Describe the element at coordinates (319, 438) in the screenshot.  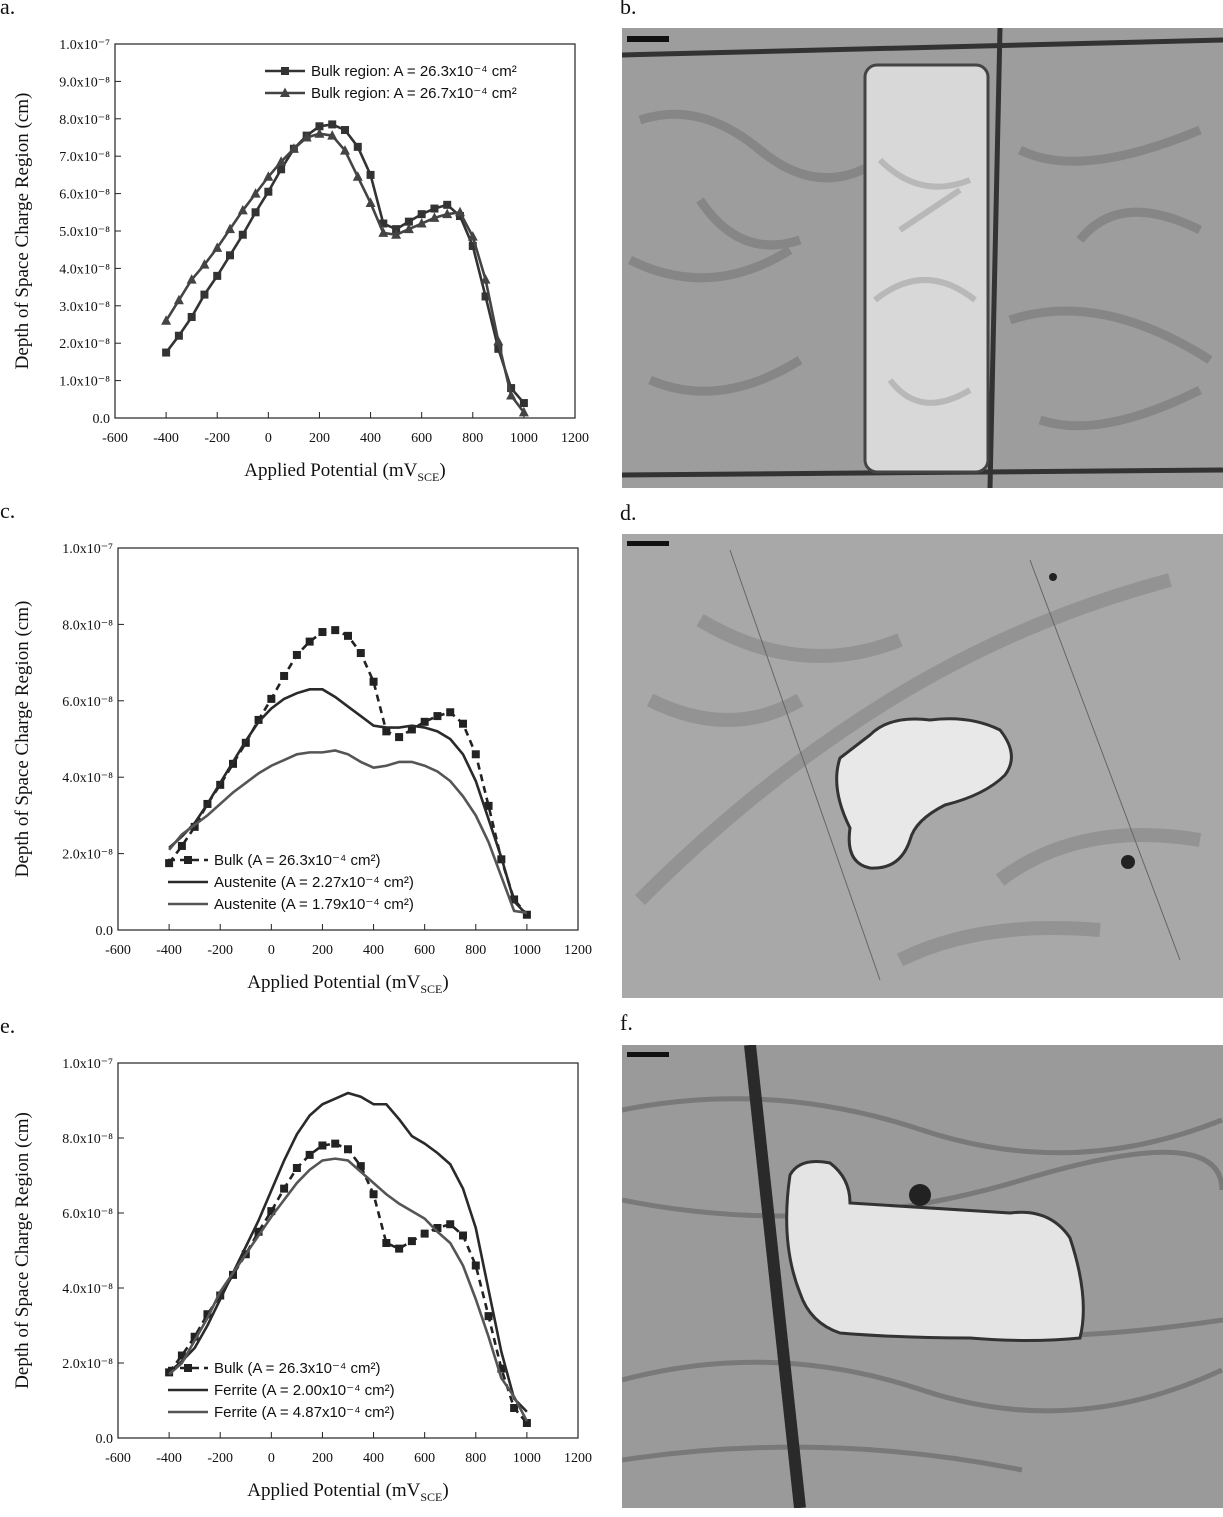
I see `x-tick-label: 200` at that location.